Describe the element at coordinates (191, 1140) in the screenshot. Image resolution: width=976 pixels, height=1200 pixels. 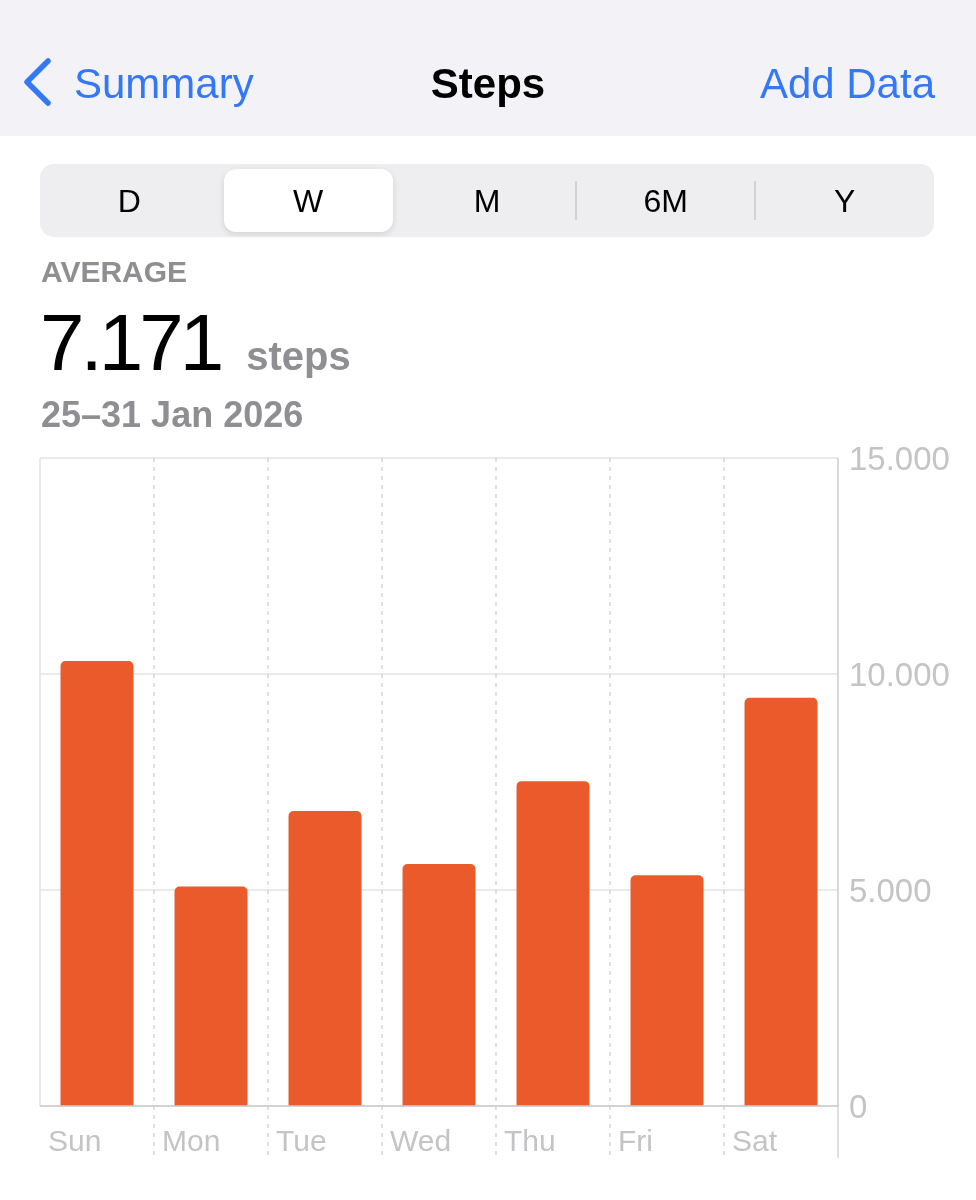
I see `x-tick-label: Mon` at that location.